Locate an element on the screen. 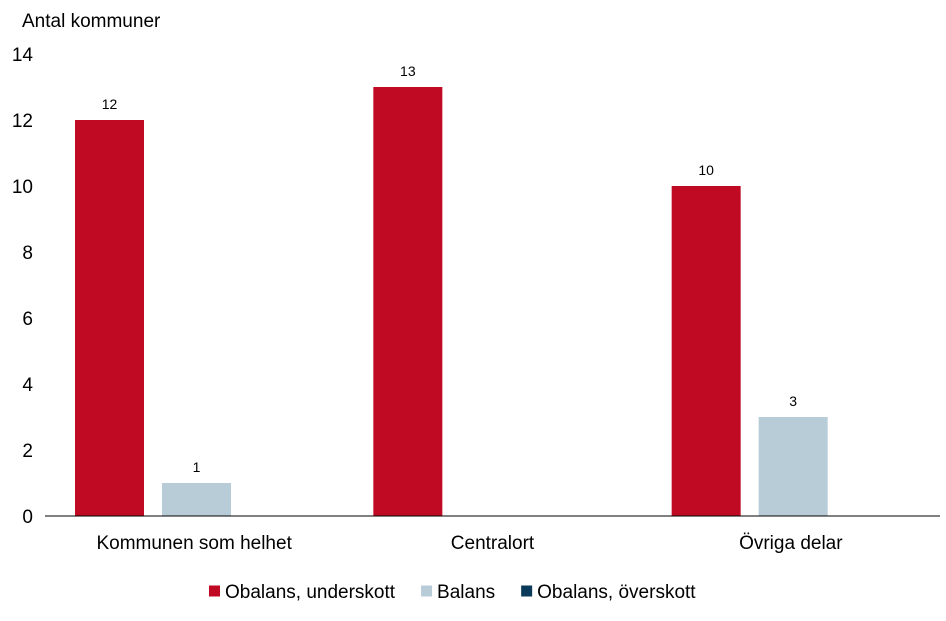 The width and height of the screenshot is (946, 621). y-tick-label: 4 is located at coordinates (27, 385).